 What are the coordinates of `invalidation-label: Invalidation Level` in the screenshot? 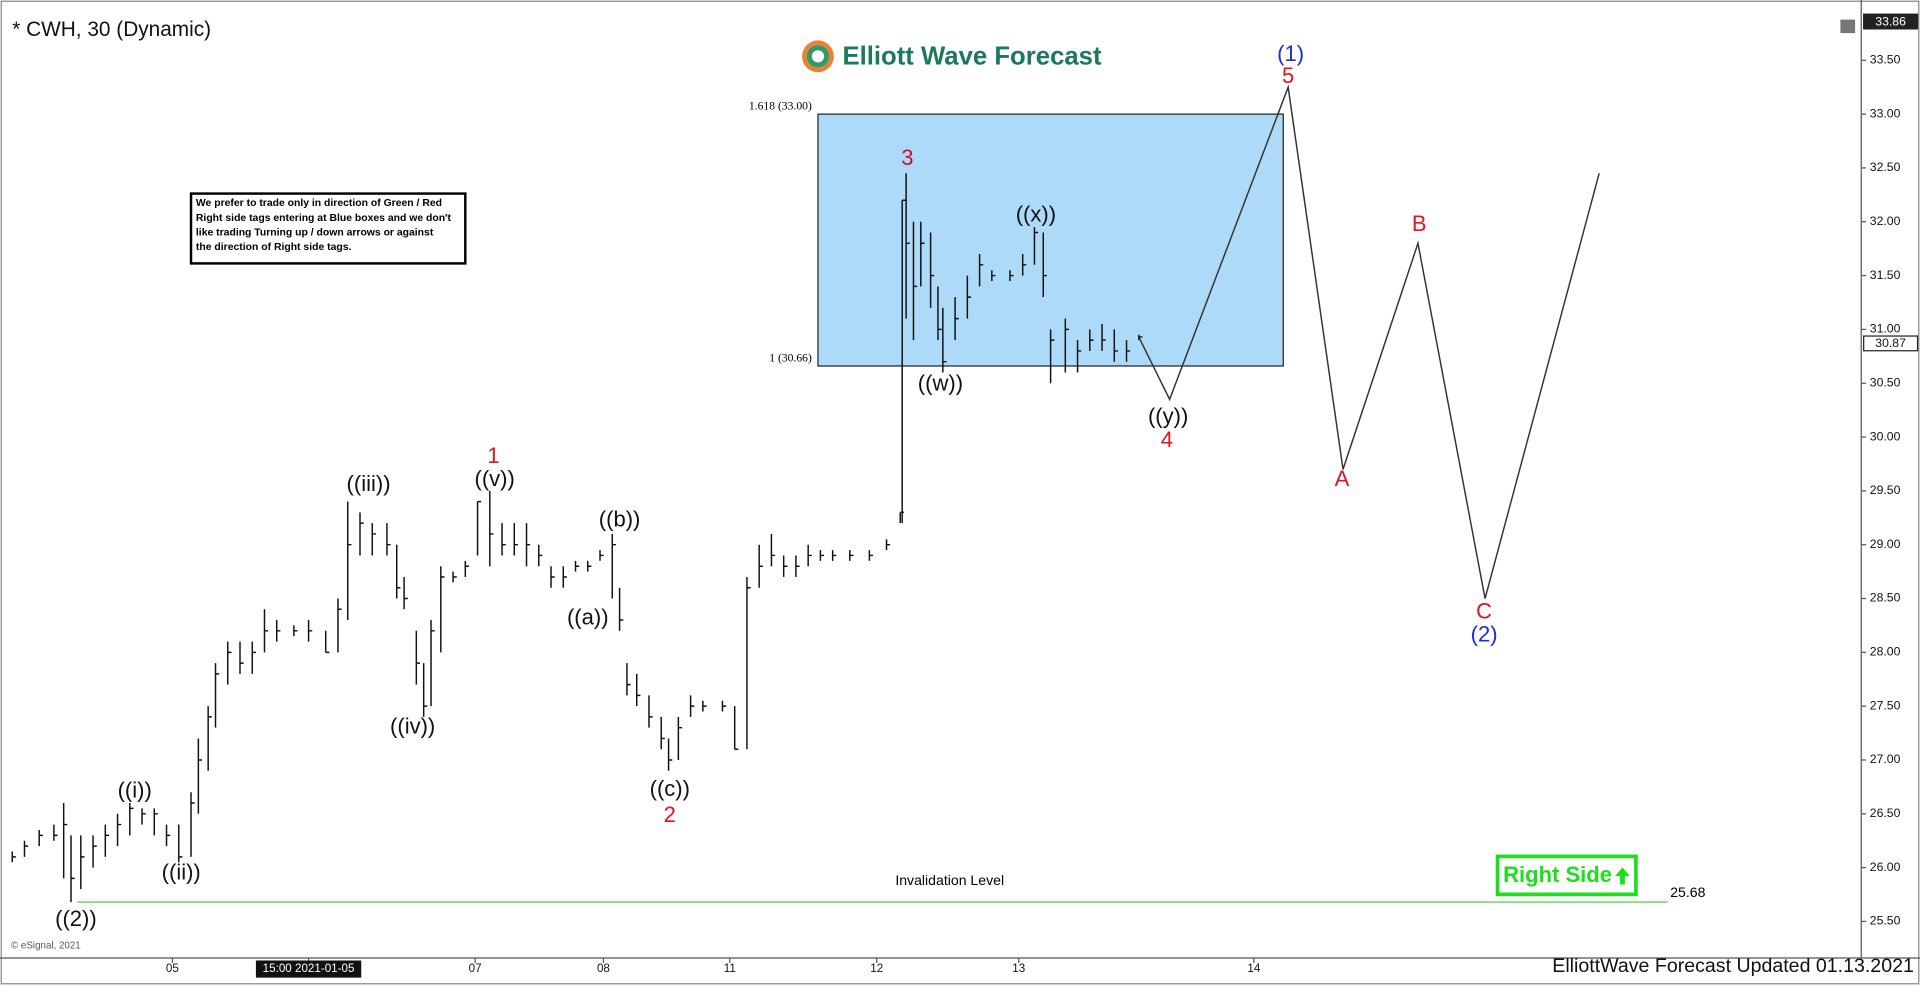 It's located at (949, 880).